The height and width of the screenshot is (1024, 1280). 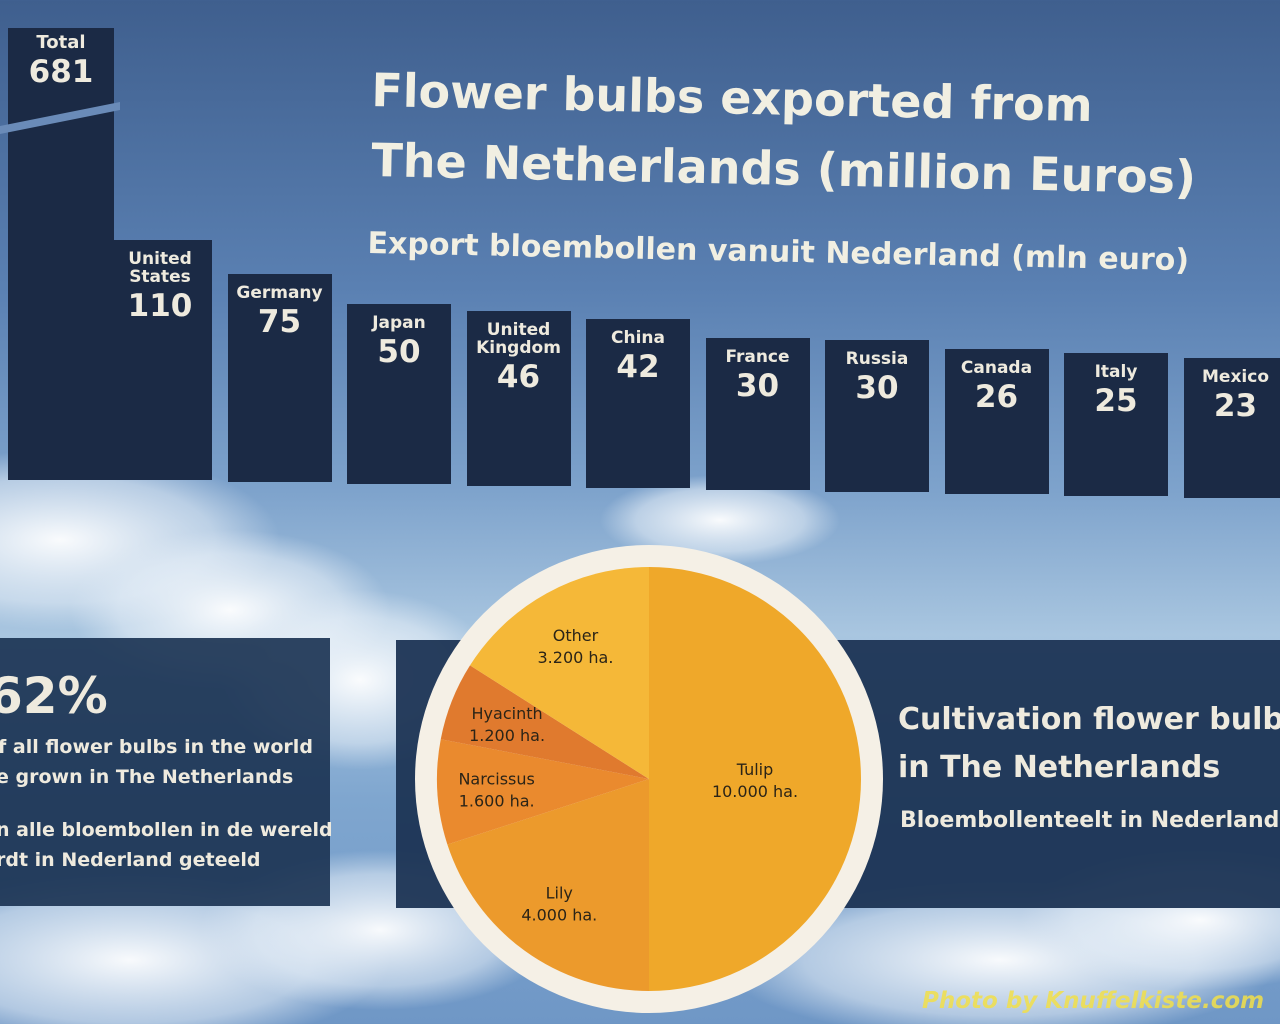 I want to click on bar-china: China 42, so click(x=638, y=403).